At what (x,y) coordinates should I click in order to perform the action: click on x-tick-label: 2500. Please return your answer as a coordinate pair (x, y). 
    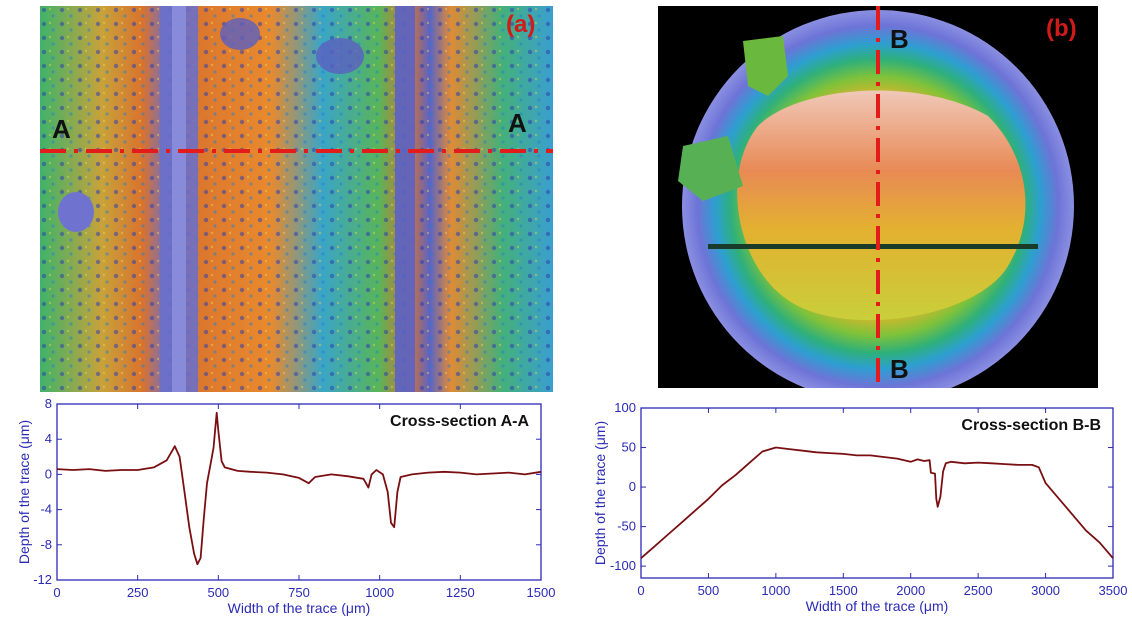
    Looking at the image, I should click on (978, 590).